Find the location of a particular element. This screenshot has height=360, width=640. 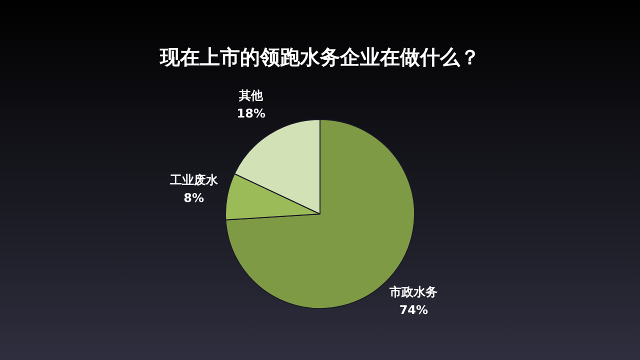

chart-title: 现在上市的领跑水务企业在做什么？ is located at coordinates (319, 57).